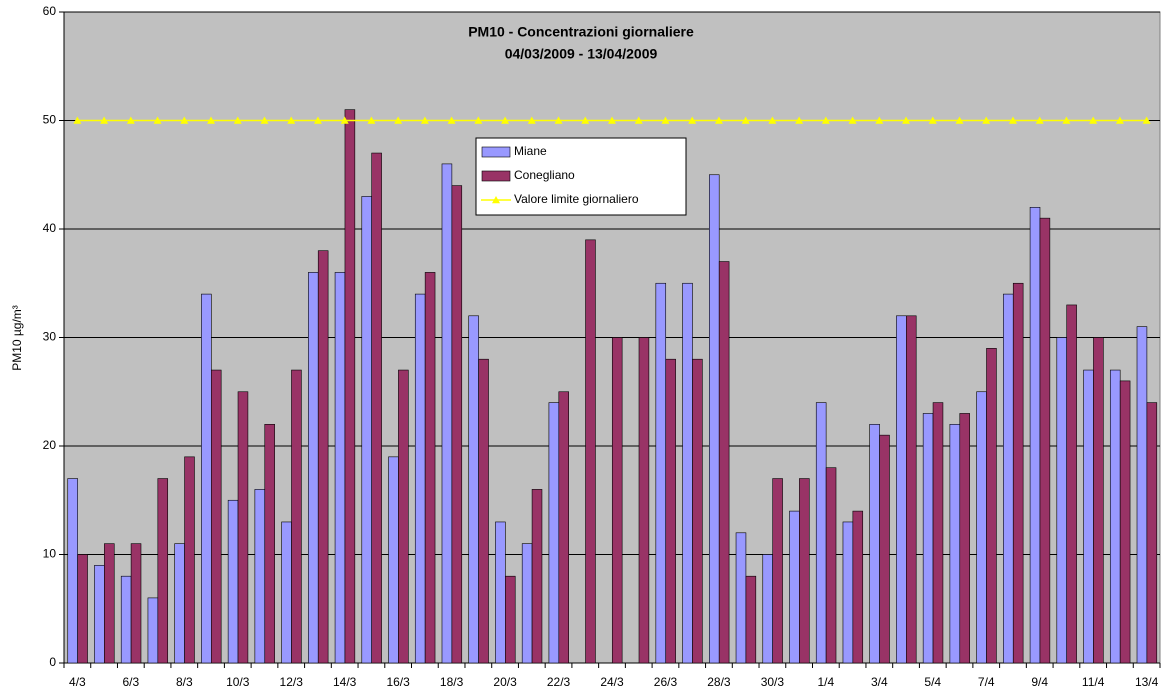 This screenshot has height=695, width=1165. I want to click on chart-title: PM10 - Concentrazioni giornaliere, so click(581, 32).